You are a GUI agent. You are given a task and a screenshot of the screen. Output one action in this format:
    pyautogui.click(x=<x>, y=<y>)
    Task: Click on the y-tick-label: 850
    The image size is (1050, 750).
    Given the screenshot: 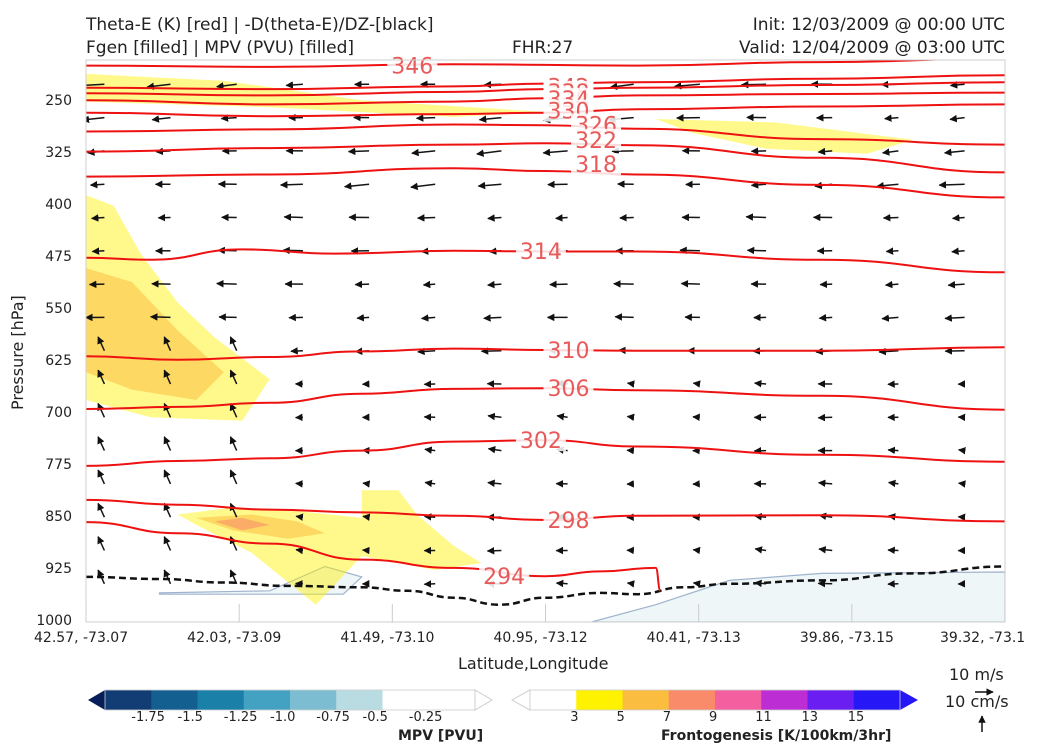 What is the action you would take?
    pyautogui.click(x=58, y=516)
    